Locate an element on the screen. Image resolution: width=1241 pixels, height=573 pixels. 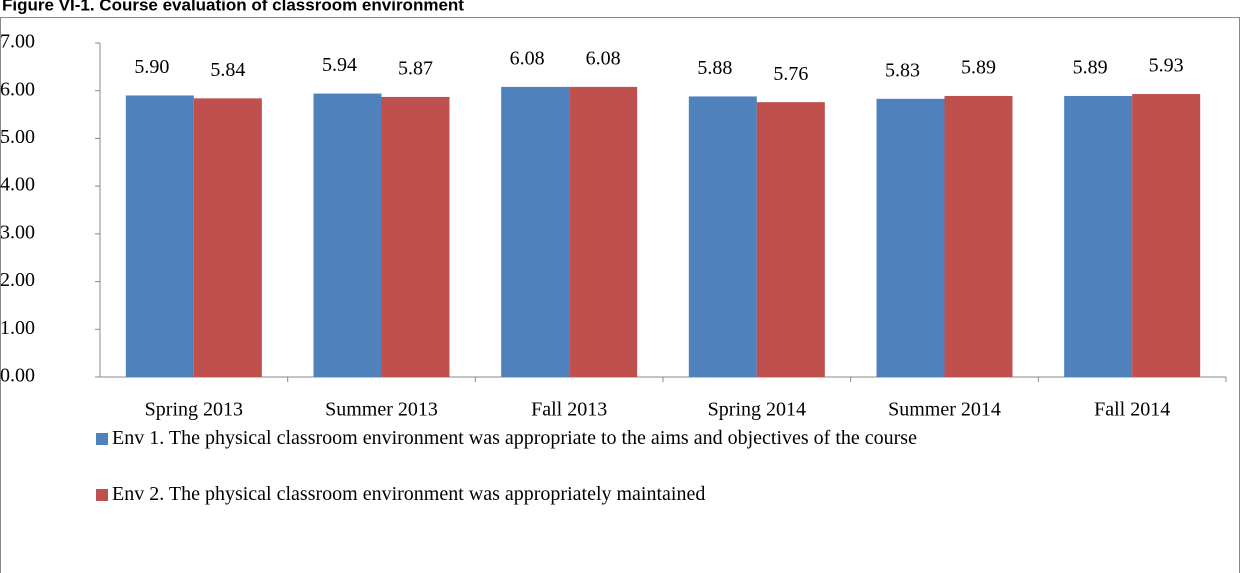
y-tick-label: 1.00 is located at coordinates (17, 328).